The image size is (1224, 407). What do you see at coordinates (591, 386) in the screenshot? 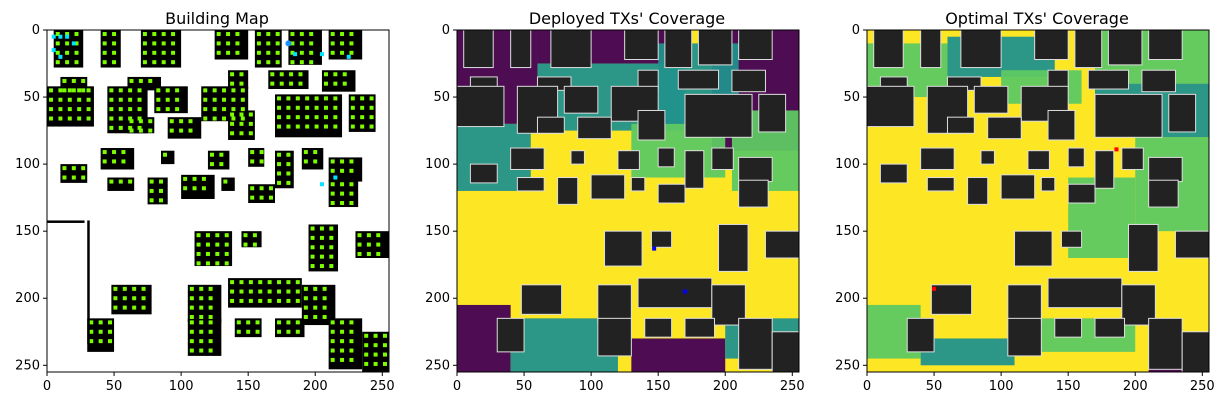
I see `x-tick-label: 100` at bounding box center [591, 386].